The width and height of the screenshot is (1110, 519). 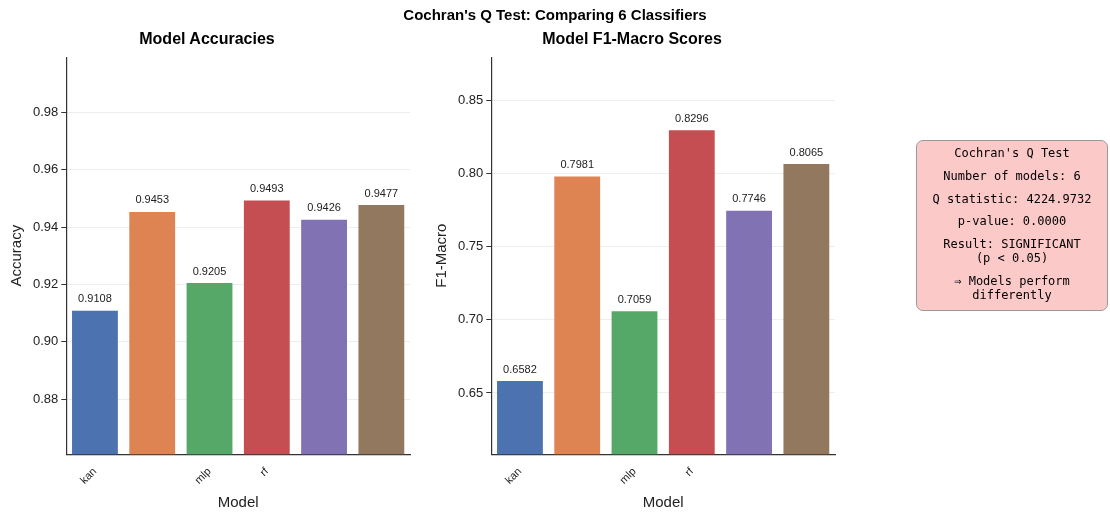 What do you see at coordinates (1012, 199) in the screenshot?
I see `text: Q statistic: 4224.9732` at bounding box center [1012, 199].